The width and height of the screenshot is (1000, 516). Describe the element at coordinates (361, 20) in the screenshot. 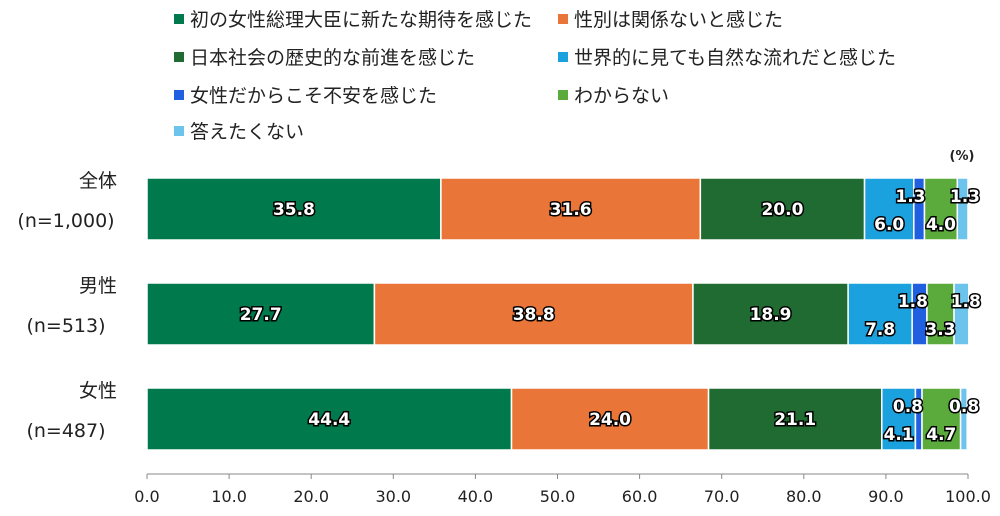

I see `legend-label: 初の女性総理大臣に新たな期待を感じた` at that location.